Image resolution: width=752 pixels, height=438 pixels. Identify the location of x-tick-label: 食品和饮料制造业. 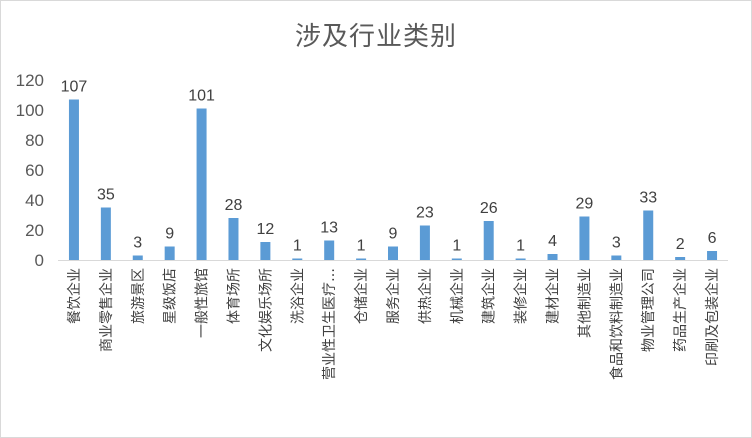
(616, 324).